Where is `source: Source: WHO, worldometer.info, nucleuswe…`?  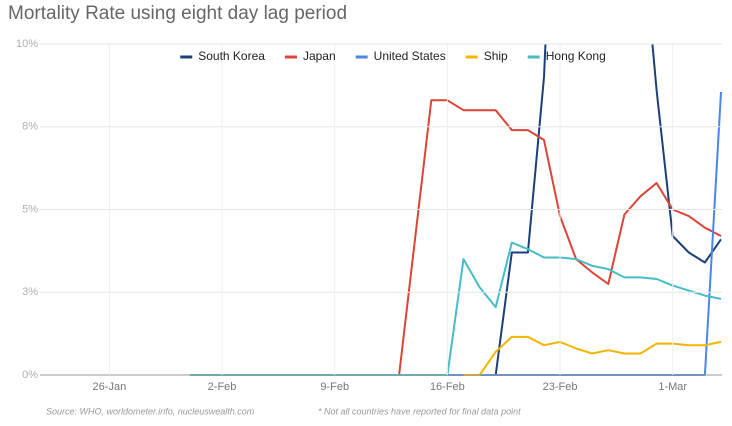 source: Source: WHO, worldometer.info, nucleuswe… is located at coordinates (150, 411).